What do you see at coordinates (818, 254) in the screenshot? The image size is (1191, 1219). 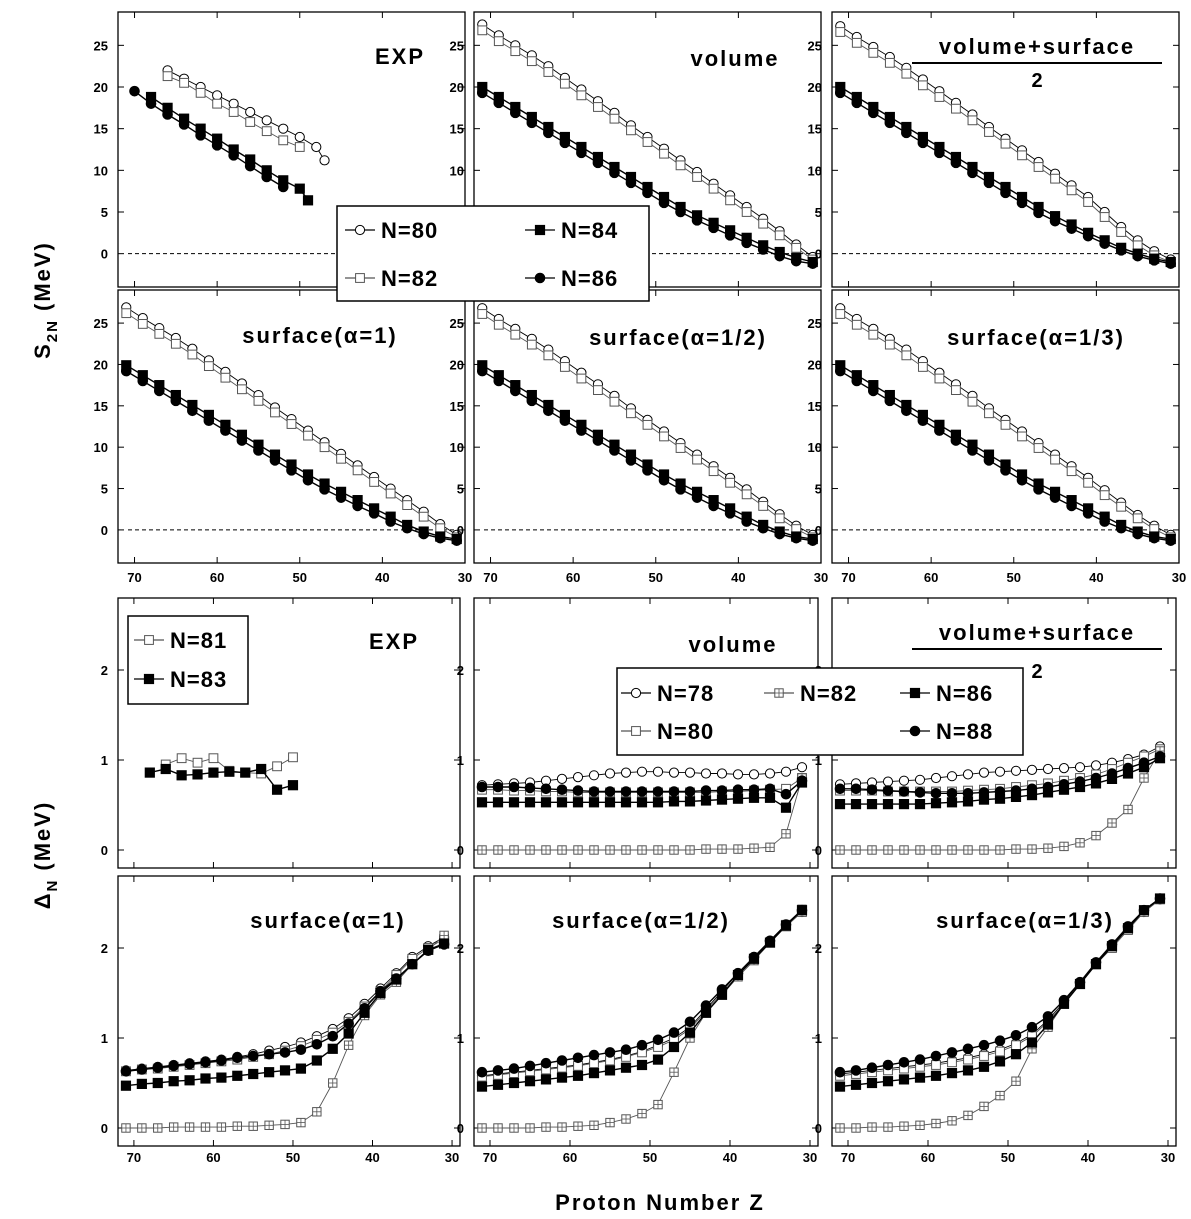 I see `y-tick-label: 0` at bounding box center [818, 254].